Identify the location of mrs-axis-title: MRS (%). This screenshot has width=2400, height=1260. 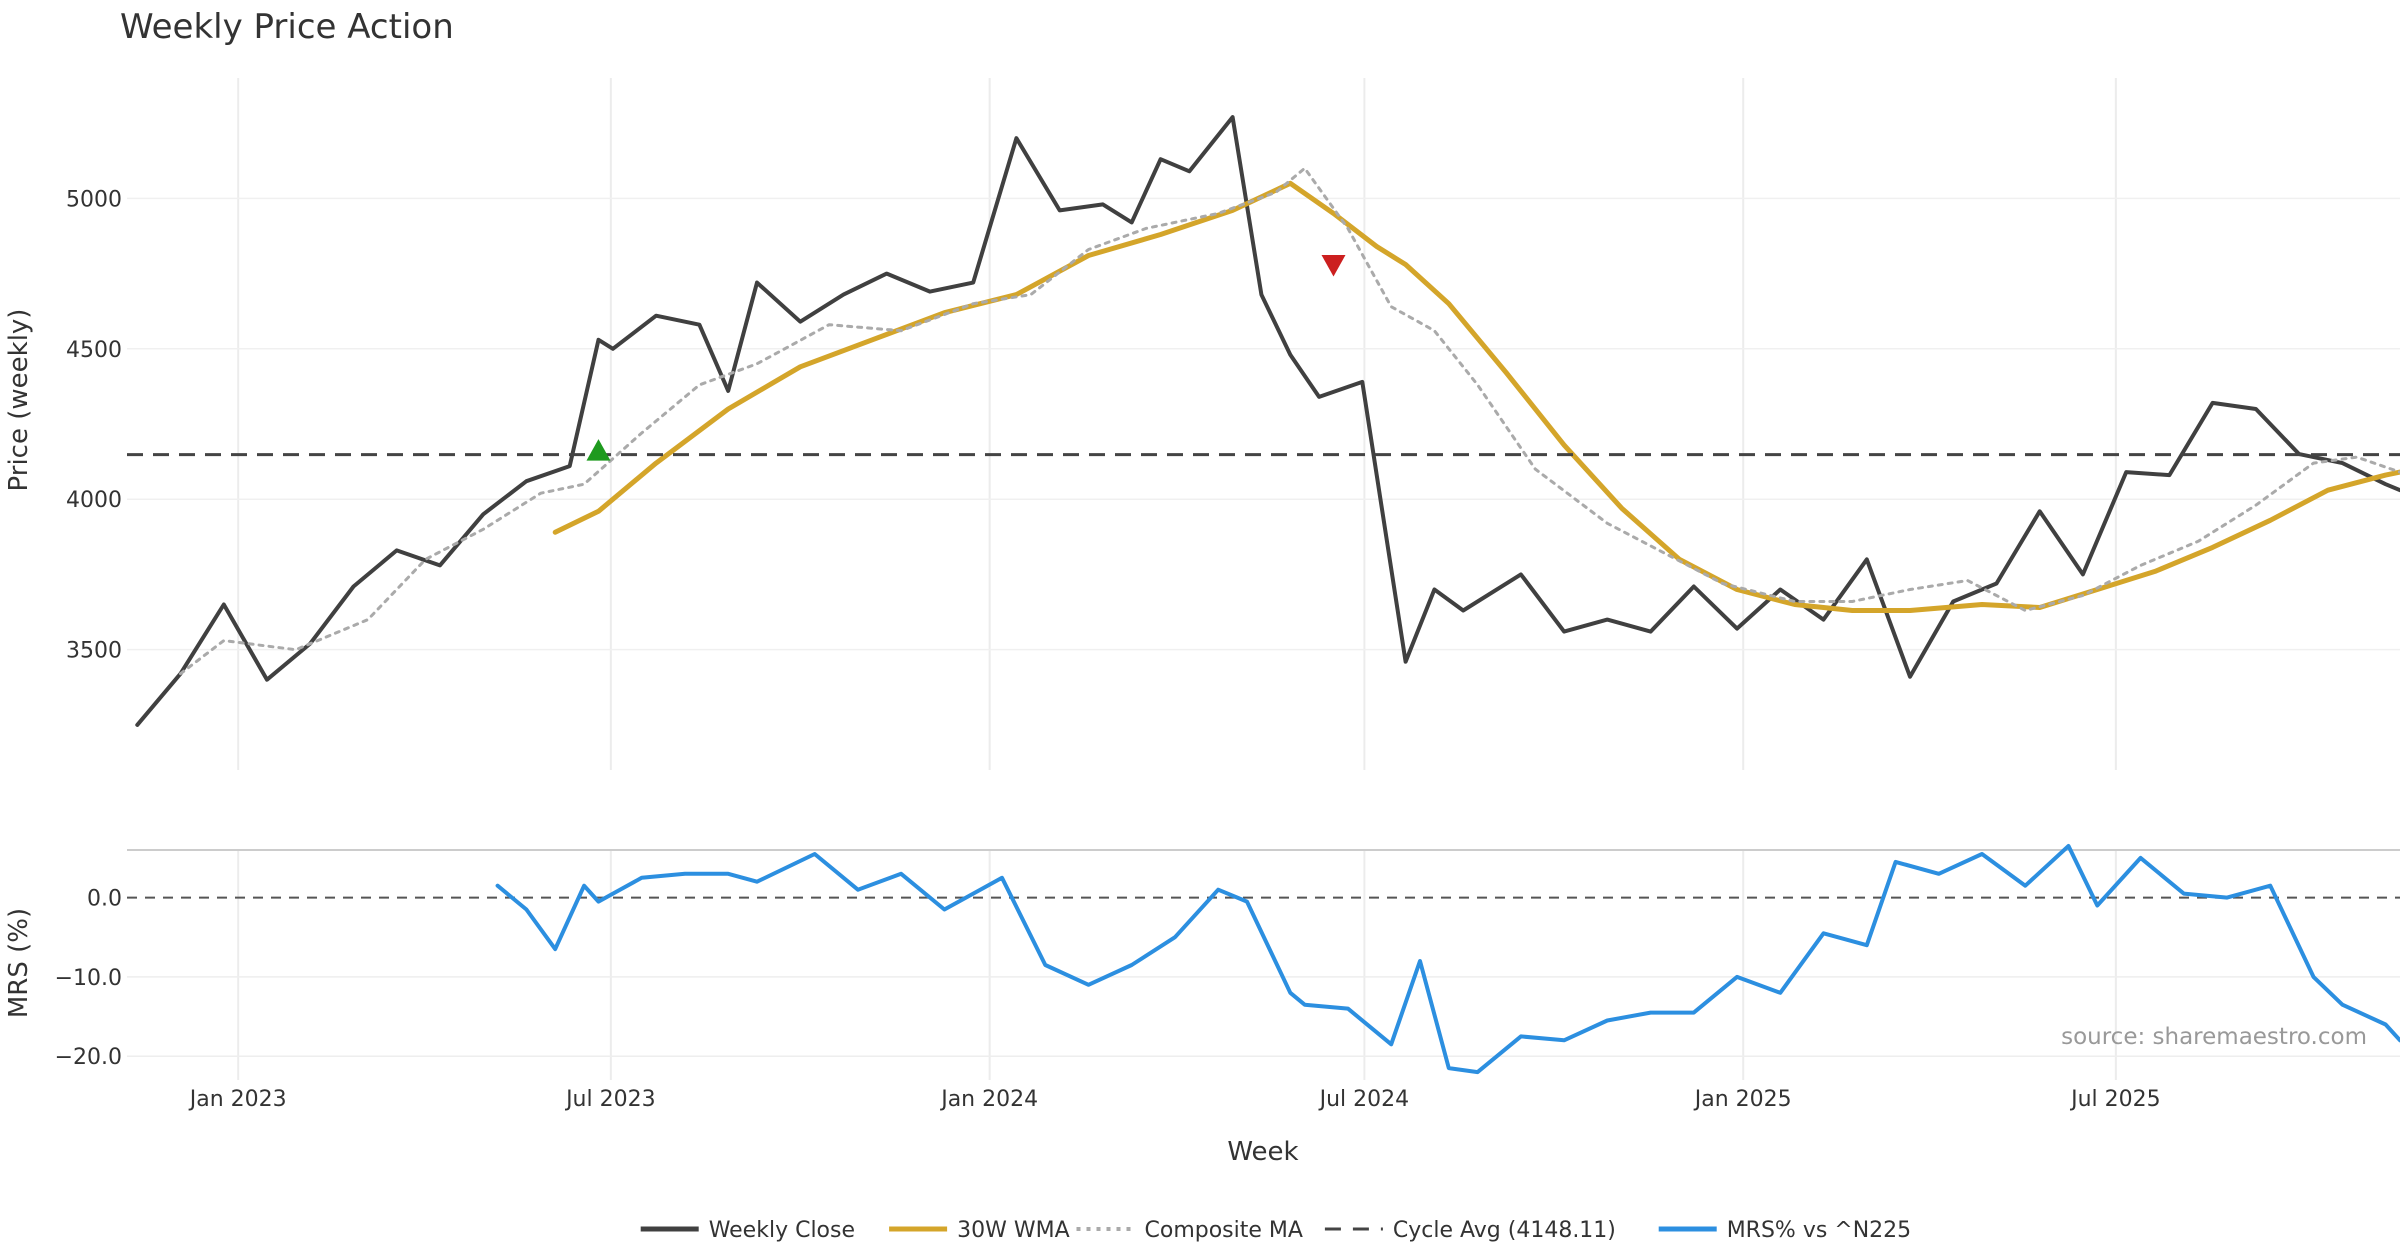
(19, 963).